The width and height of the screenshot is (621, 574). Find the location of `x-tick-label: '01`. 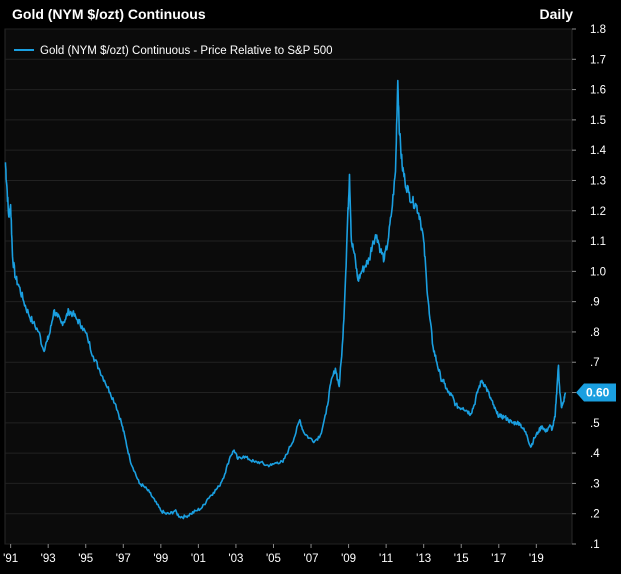

x-tick-label: '01 is located at coordinates (198, 559).